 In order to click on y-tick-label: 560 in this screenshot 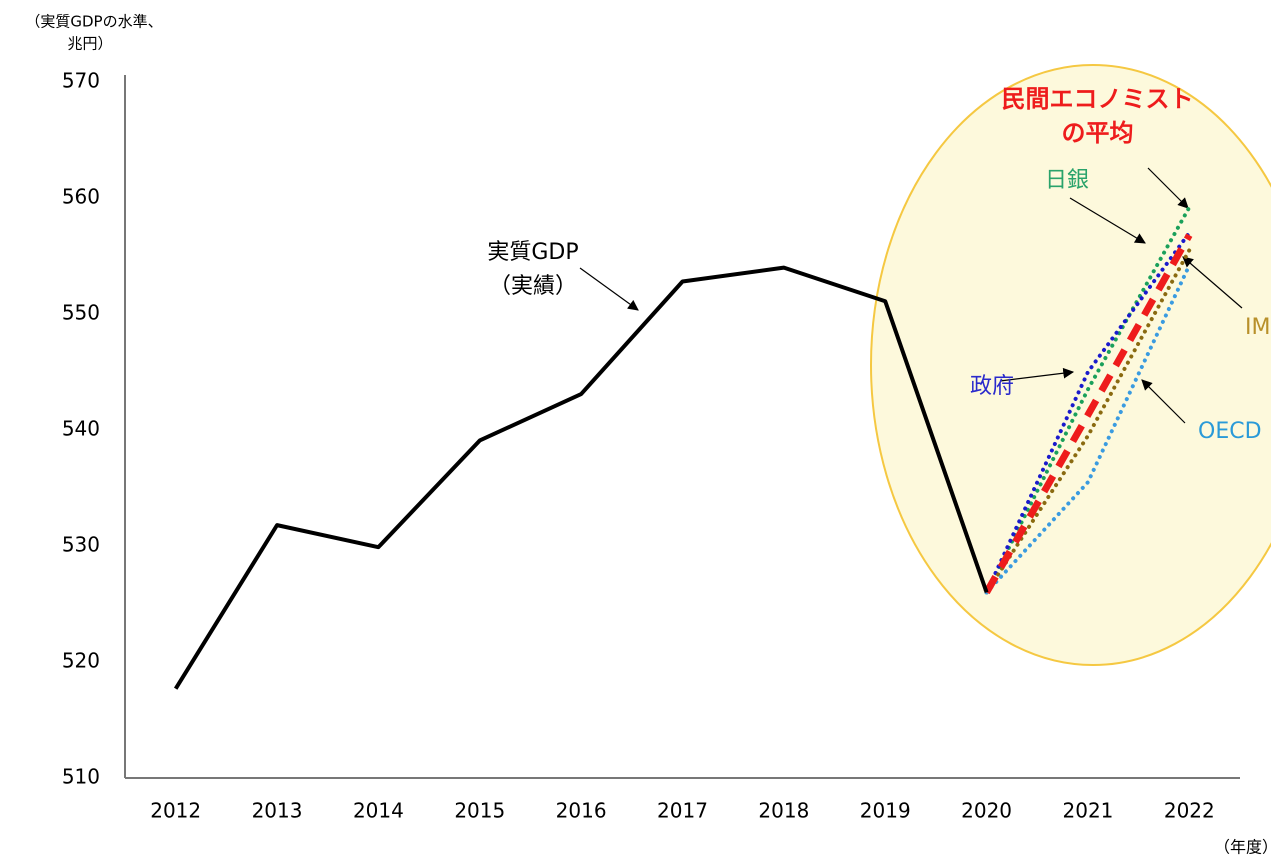, I will do `click(81, 197)`.